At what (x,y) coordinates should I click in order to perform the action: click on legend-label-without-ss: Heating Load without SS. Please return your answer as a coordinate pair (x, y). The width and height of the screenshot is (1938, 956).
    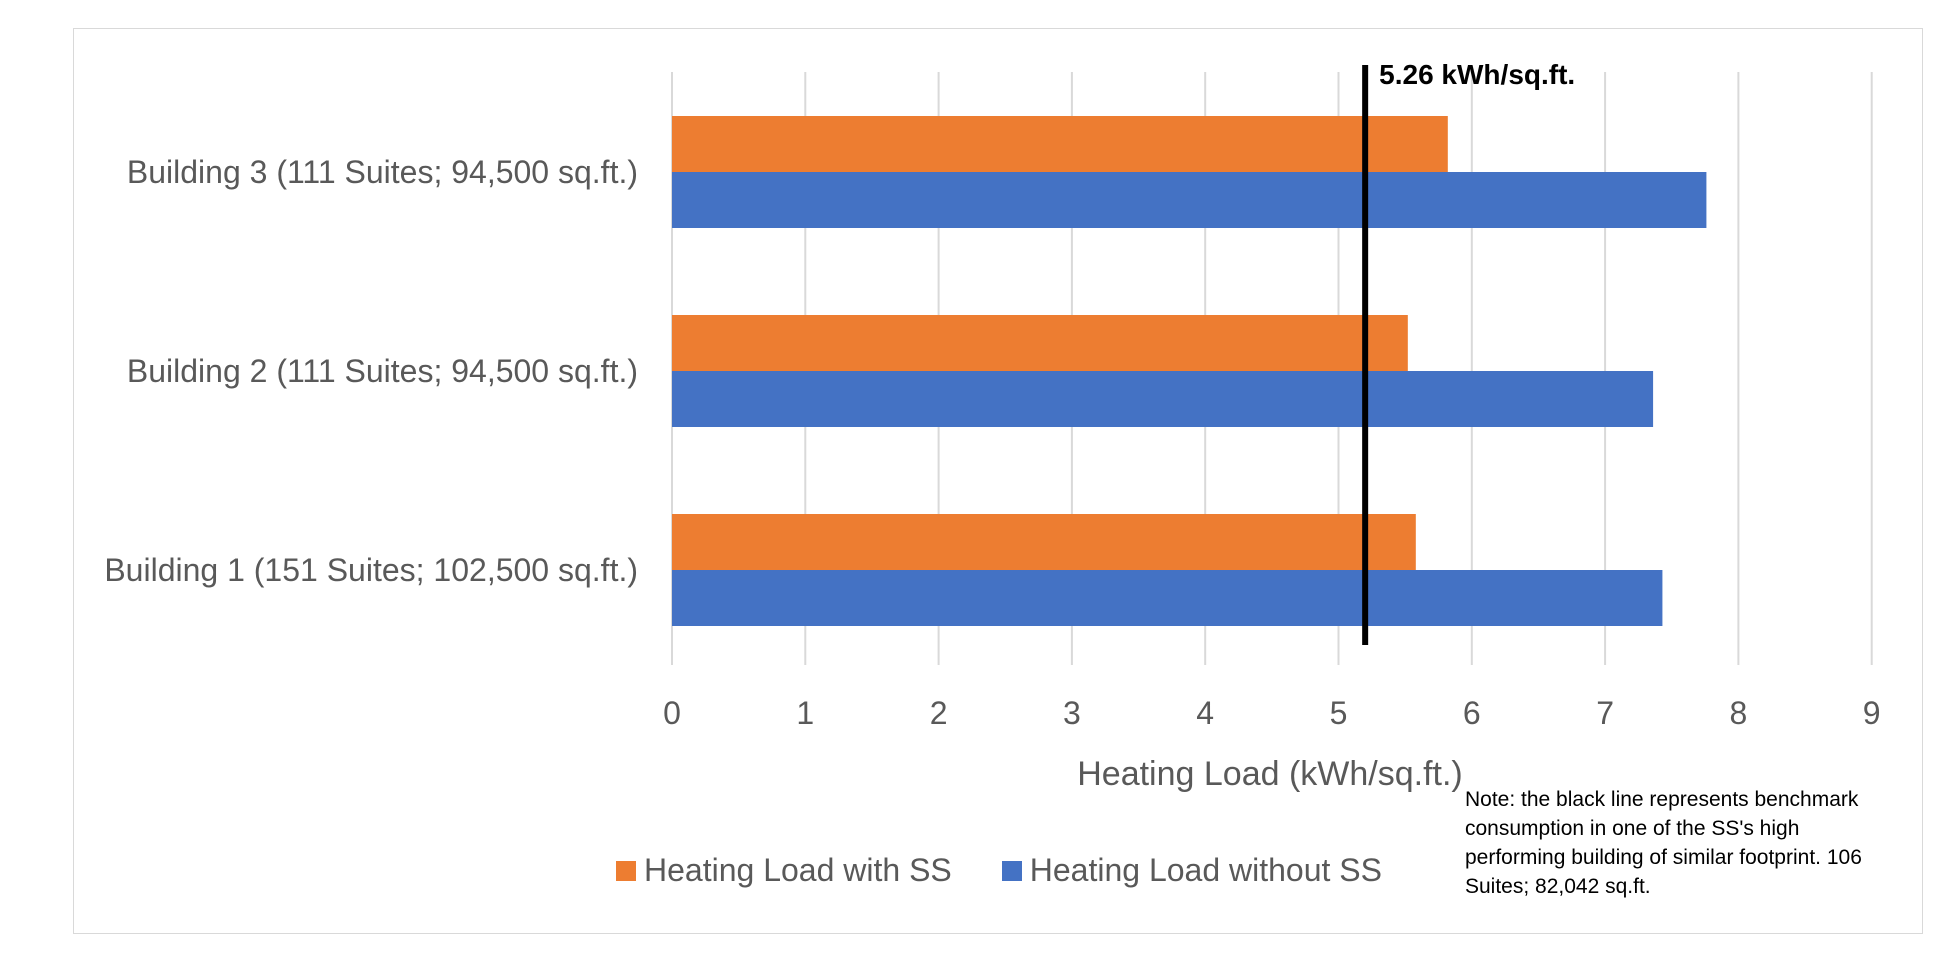
    Looking at the image, I should click on (1205, 870).